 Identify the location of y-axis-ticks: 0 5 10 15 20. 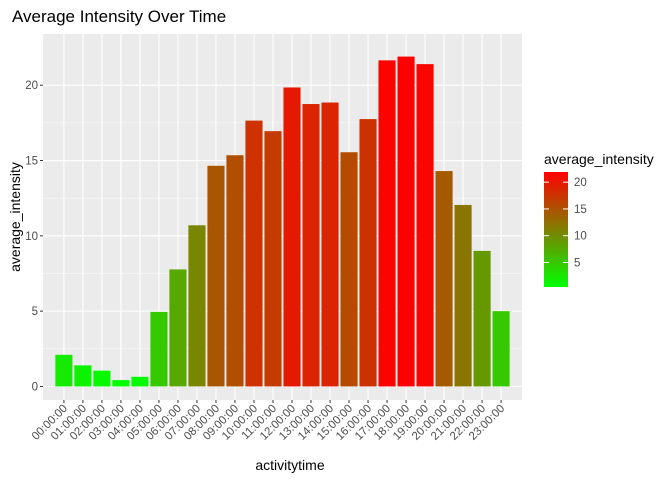
(34, 236).